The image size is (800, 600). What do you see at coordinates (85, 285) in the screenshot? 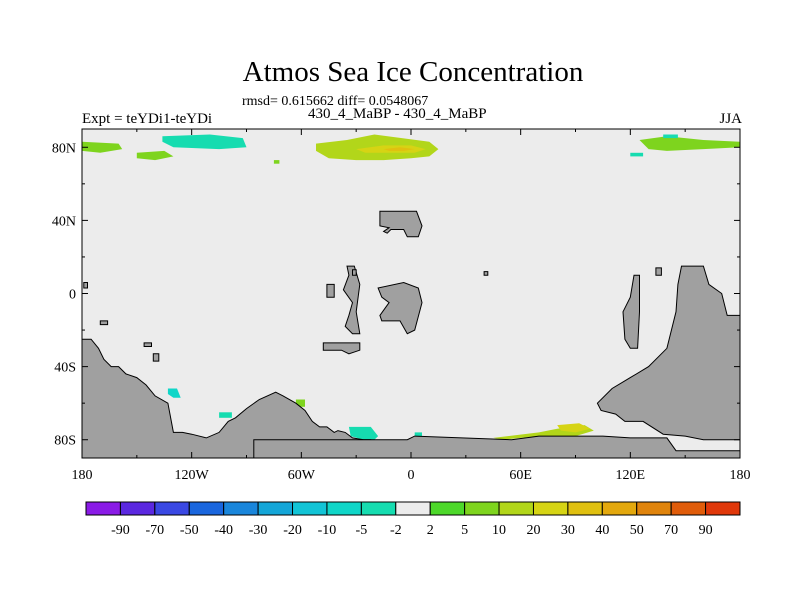
I see `land-tiny-island-i` at bounding box center [85, 285].